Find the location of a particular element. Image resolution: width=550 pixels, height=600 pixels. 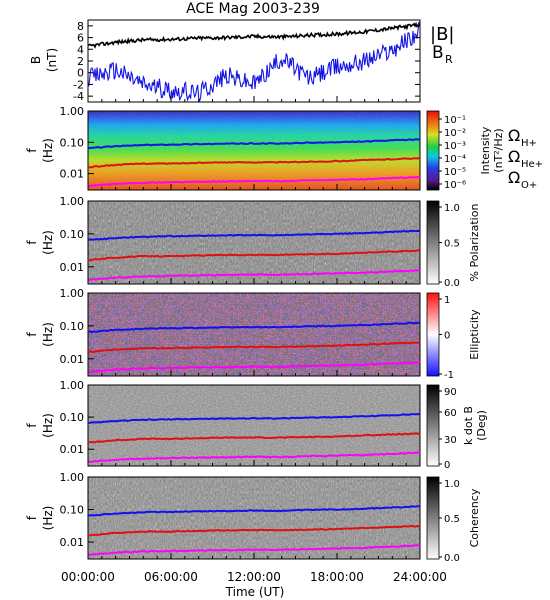

x-tick-label: 24:00:00 is located at coordinates (420, 577).